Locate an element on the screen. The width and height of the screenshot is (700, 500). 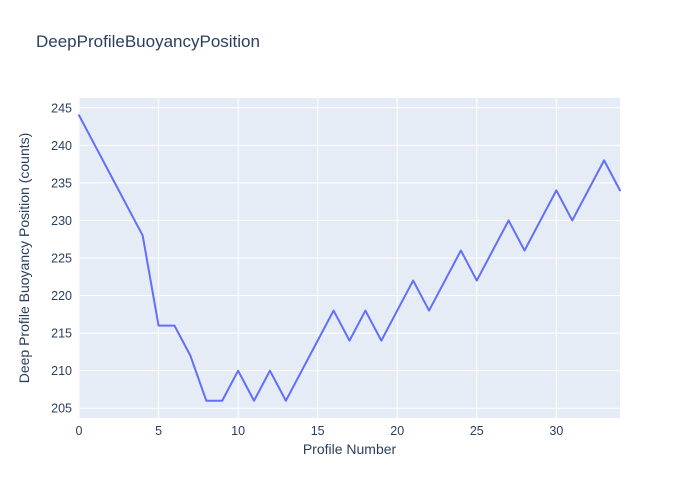
y-tick-label: 245 is located at coordinates (61, 108).